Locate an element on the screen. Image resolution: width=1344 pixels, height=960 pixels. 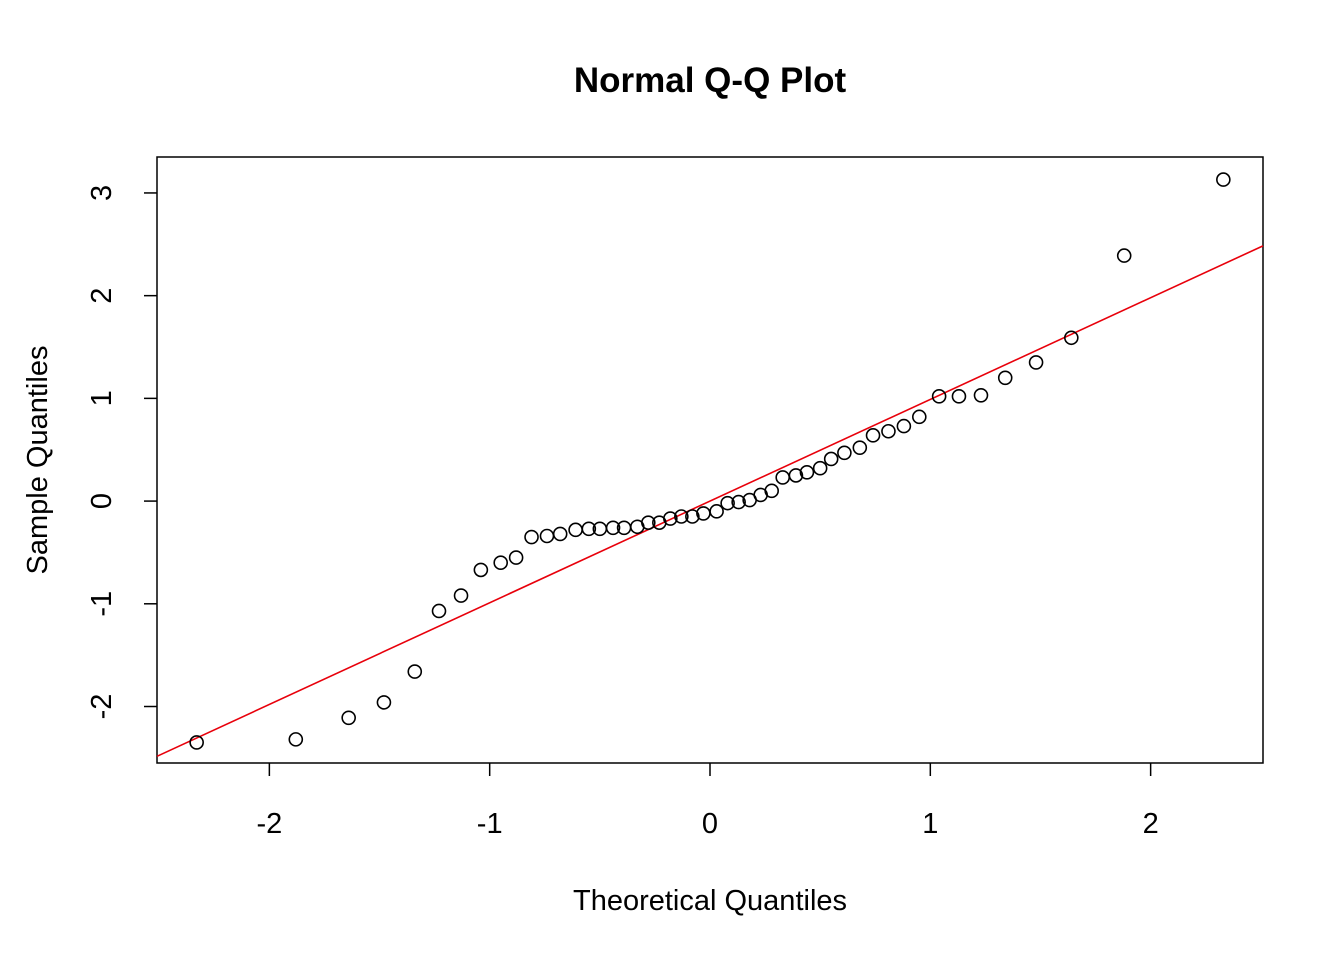
y-axis-label: Sample Quantiles is located at coordinates (38, 460).